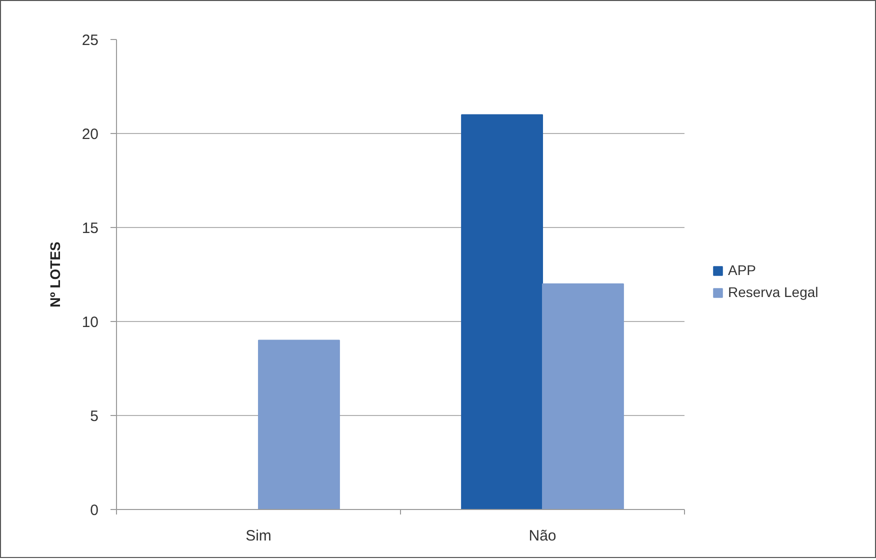 The image size is (876, 560). I want to click on y-axis-title: Nº LOTES, so click(54, 275).